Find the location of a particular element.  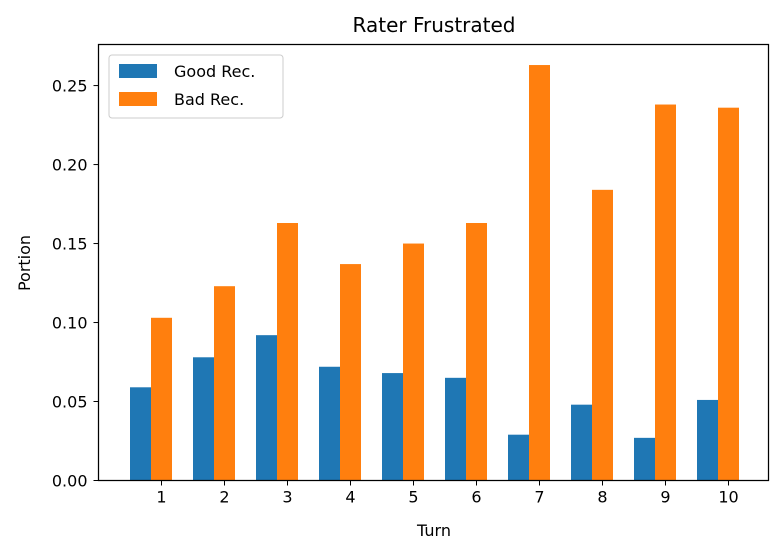

x-tick-label: 8 is located at coordinates (602, 497).